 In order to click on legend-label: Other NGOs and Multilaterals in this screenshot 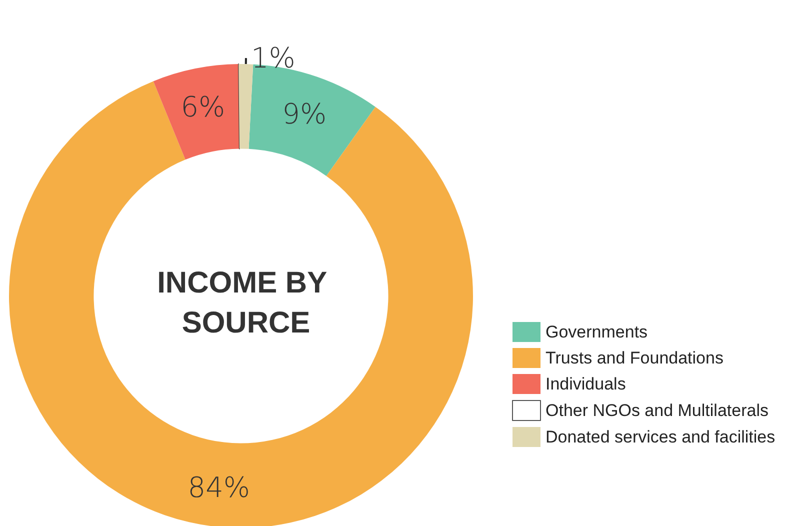, I will do `click(657, 410)`.